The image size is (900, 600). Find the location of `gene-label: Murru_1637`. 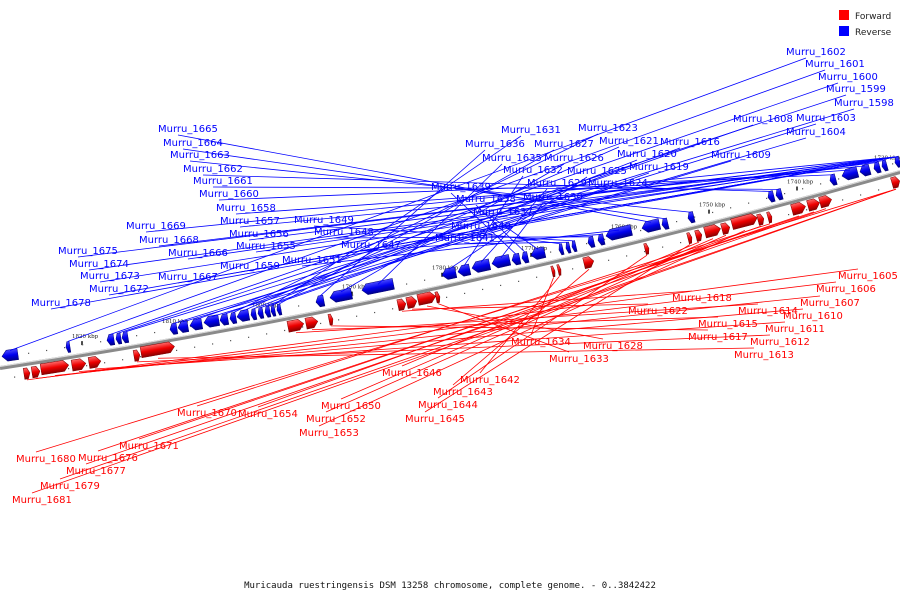

gene-label: Murru_1637 is located at coordinates (503, 212).